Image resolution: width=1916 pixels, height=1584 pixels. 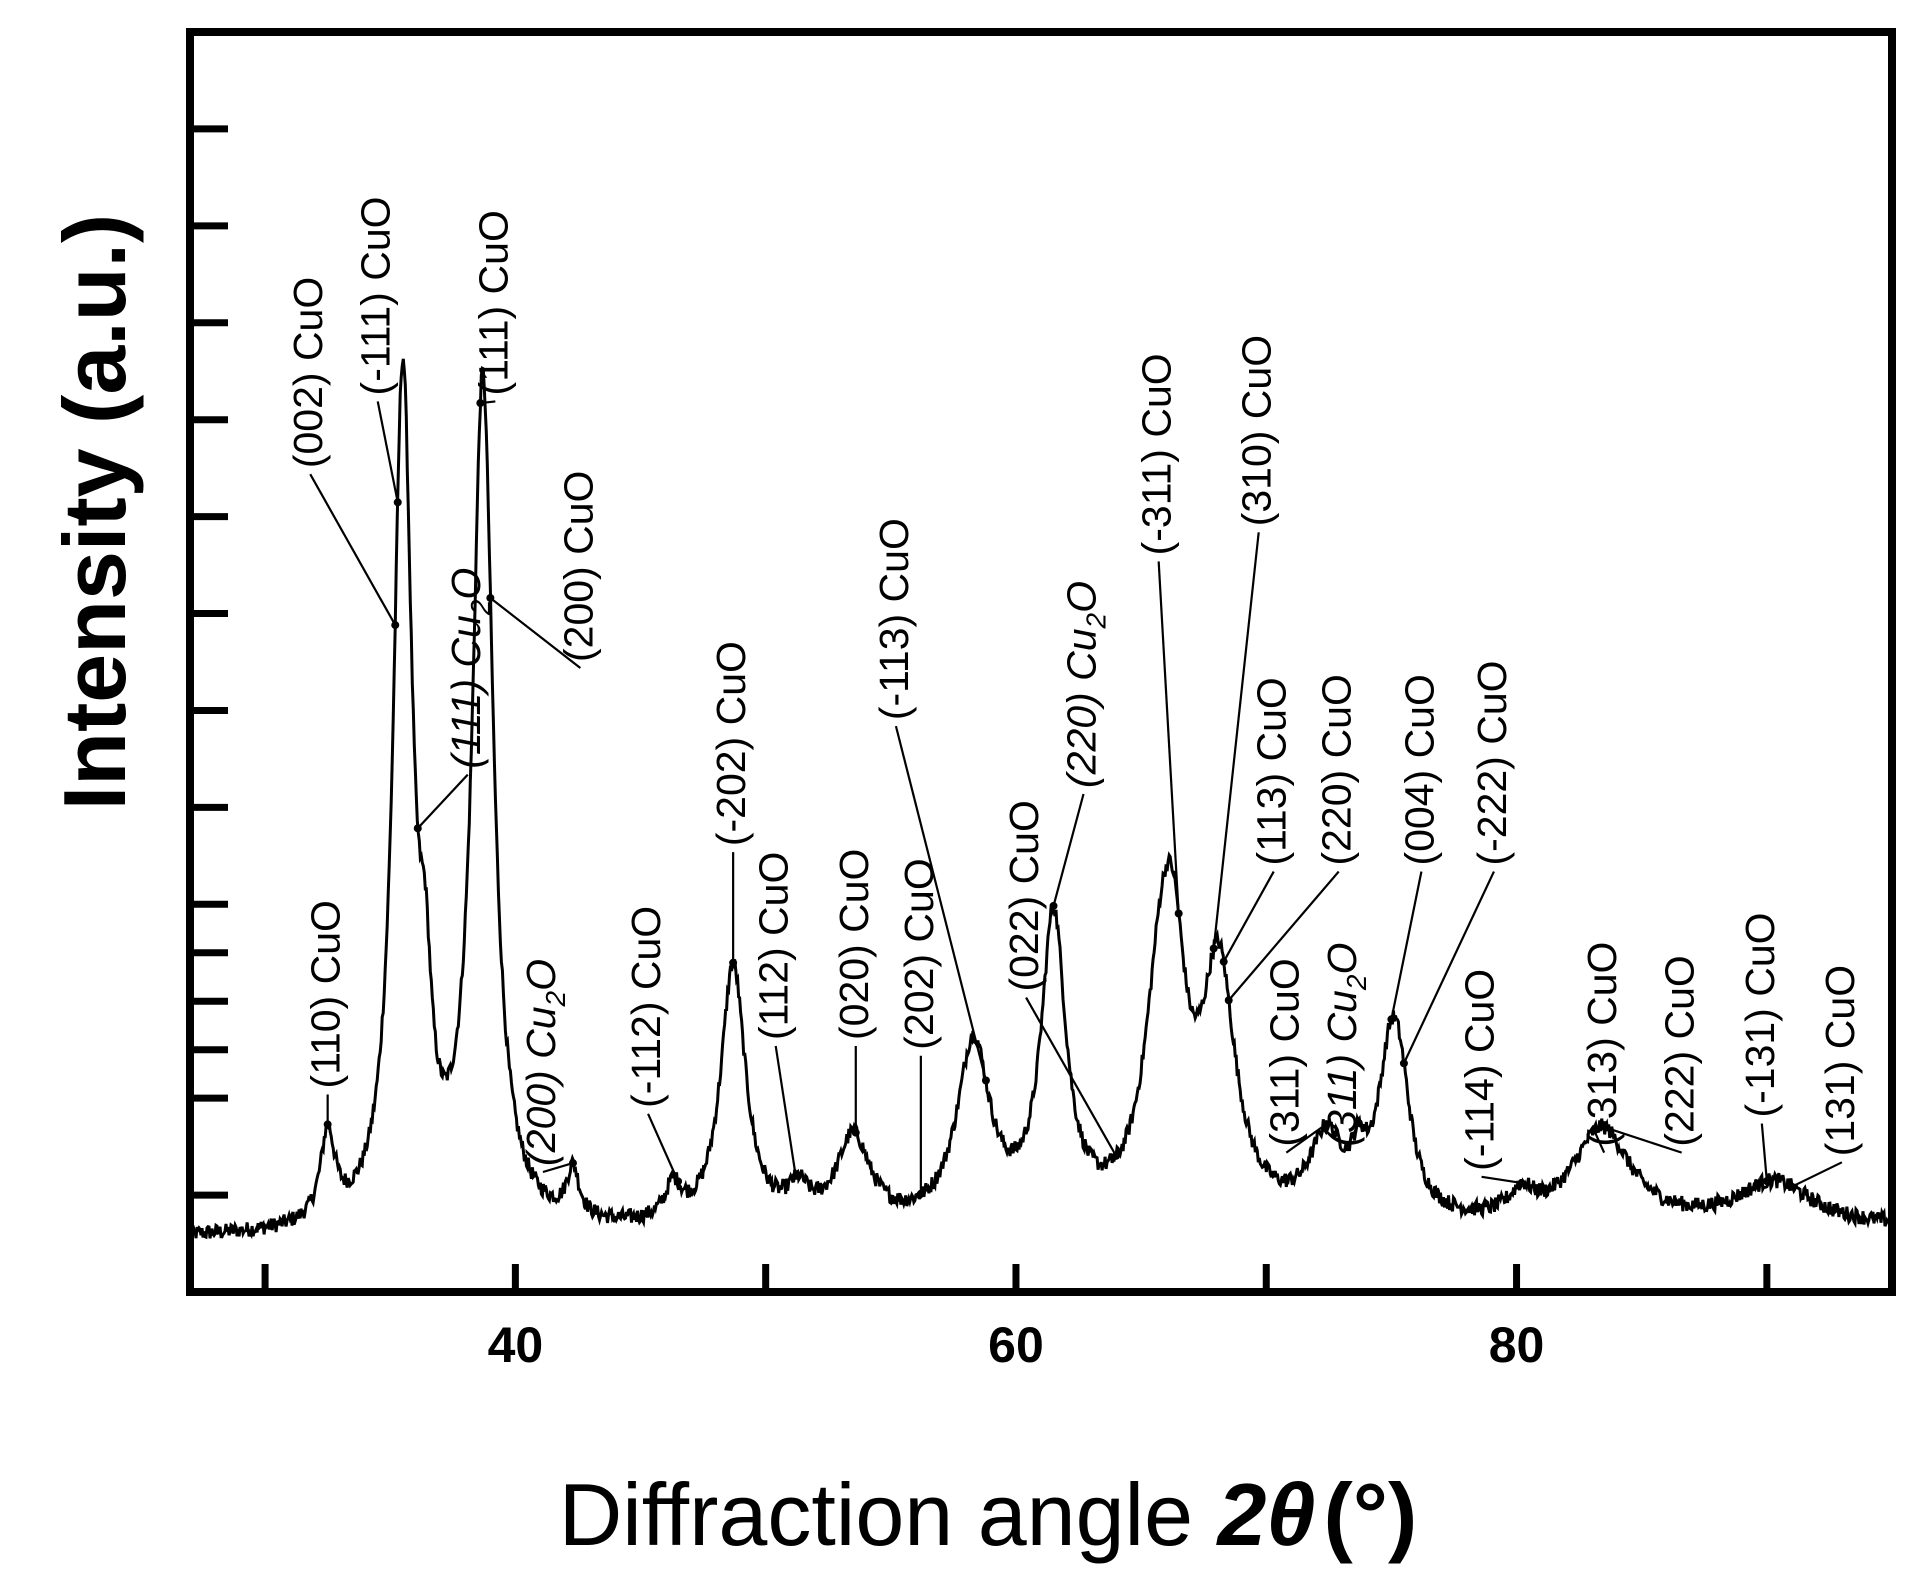 I want to click on peak-label: (131) CuO, so click(x=1840, y=1060).